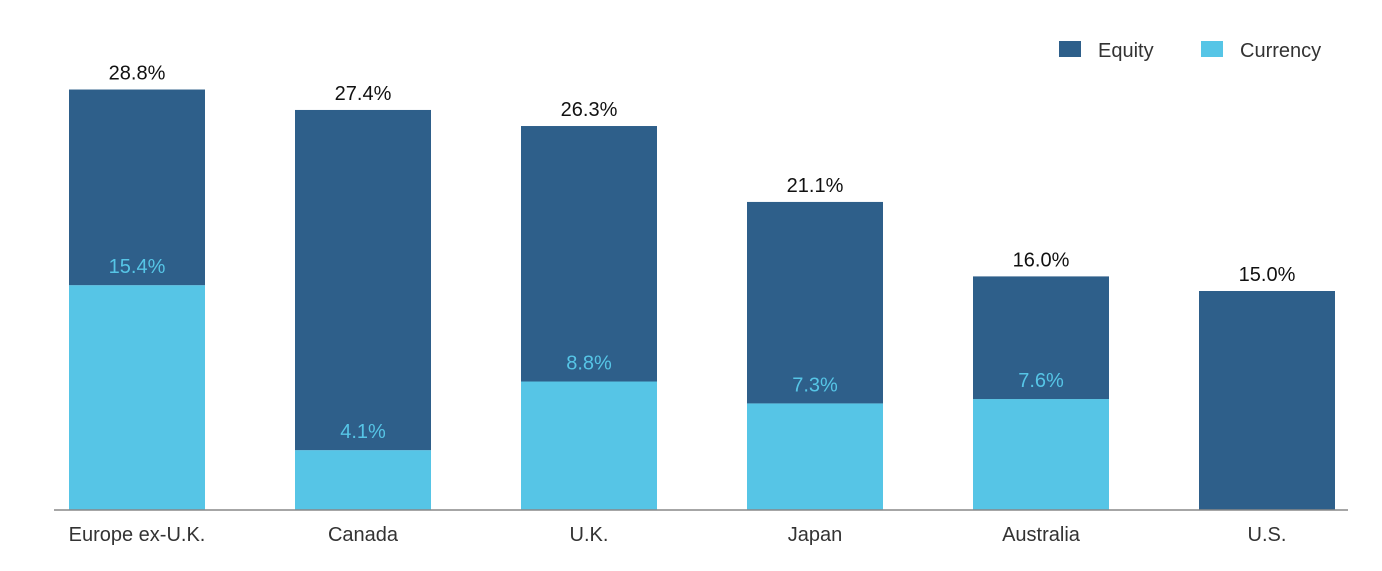 This screenshot has width=1382, height=571. Describe the element at coordinates (137, 187) in the screenshot. I see `bar-equity-europe-ex-u-k` at that location.